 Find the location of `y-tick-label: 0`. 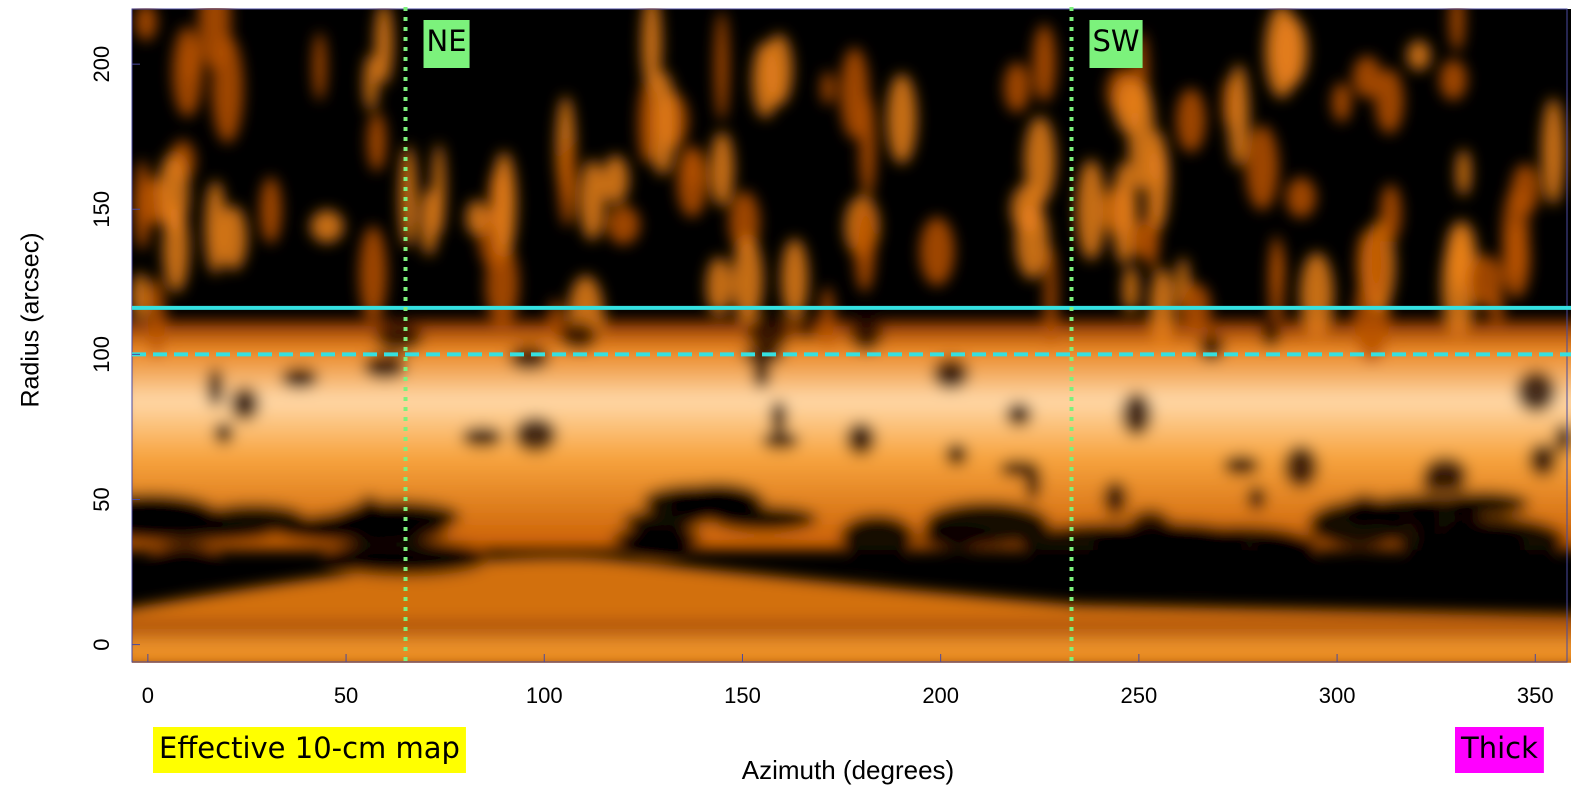

y-tick-label: 0 is located at coordinates (101, 644).